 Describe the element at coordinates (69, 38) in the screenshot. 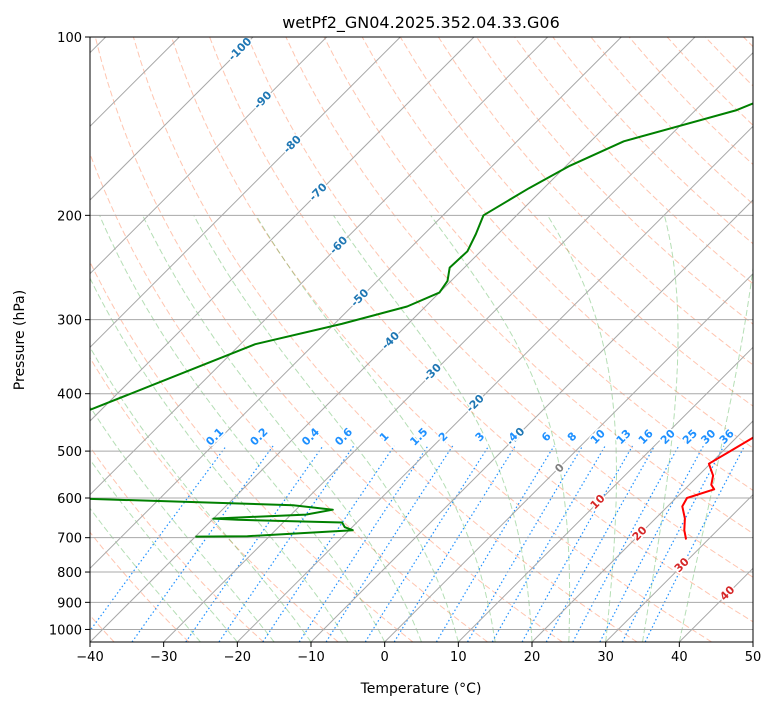

I see `y-tick-label: 100` at that location.